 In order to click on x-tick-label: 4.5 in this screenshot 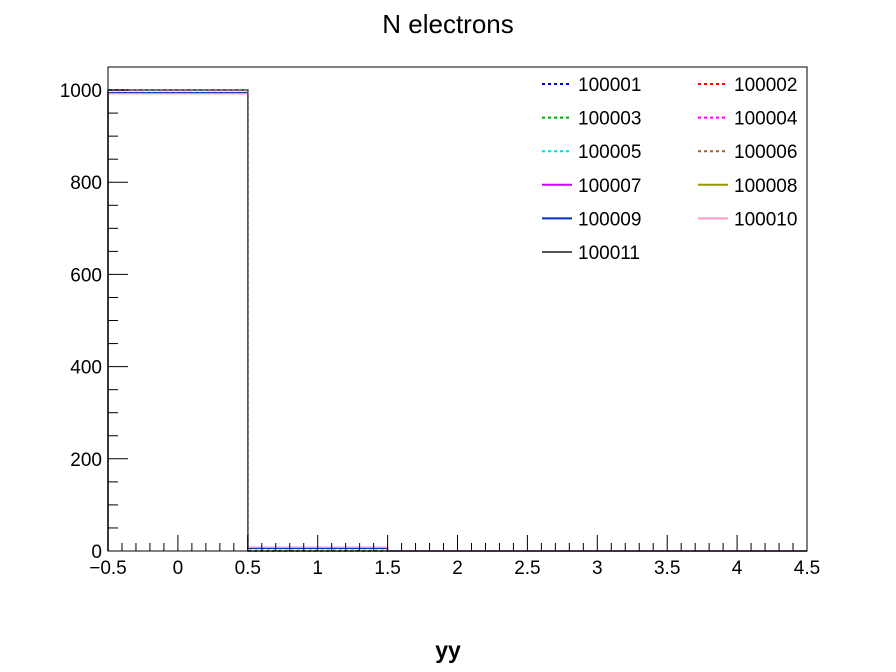, I will do `click(807, 568)`.